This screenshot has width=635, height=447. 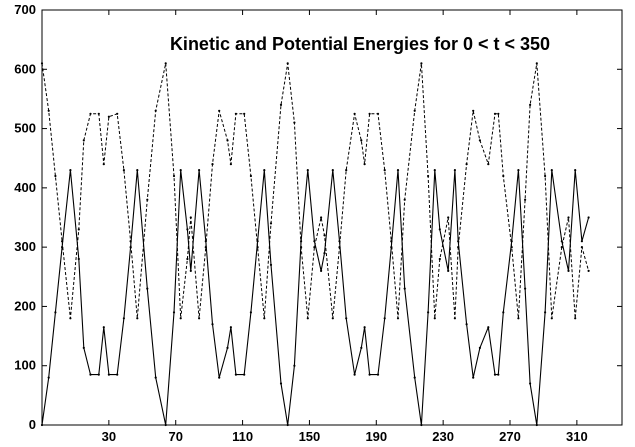 I want to click on y-tick-label: 100, so click(x=25, y=365).